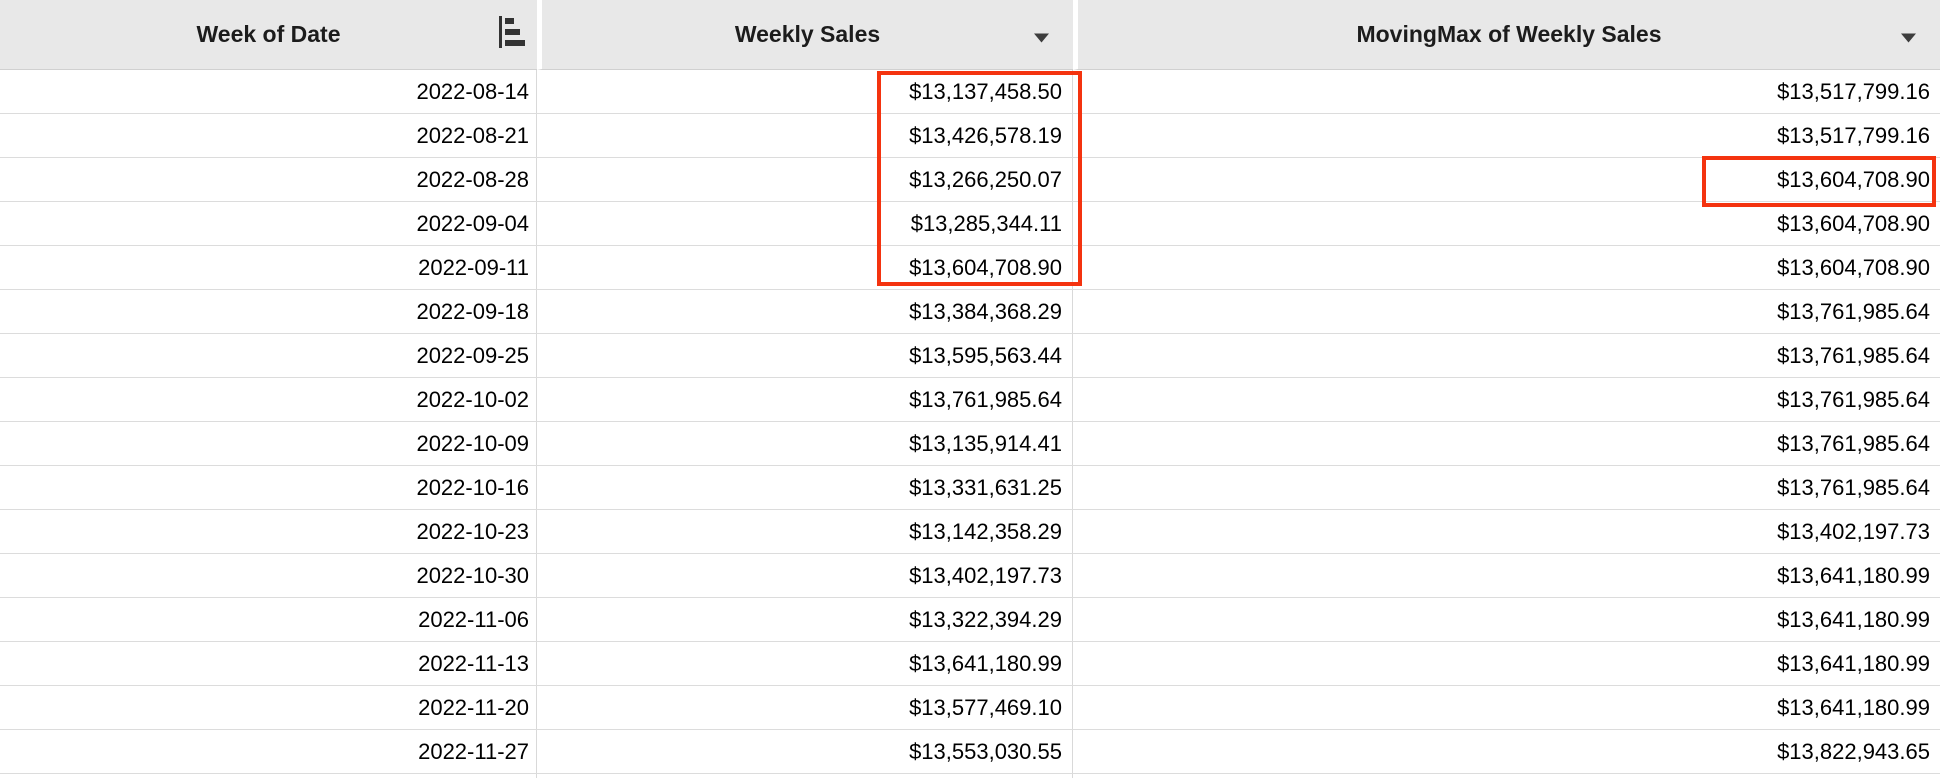  I want to click on cell-weekly-sales: $13,137,458.50, so click(805, 91).